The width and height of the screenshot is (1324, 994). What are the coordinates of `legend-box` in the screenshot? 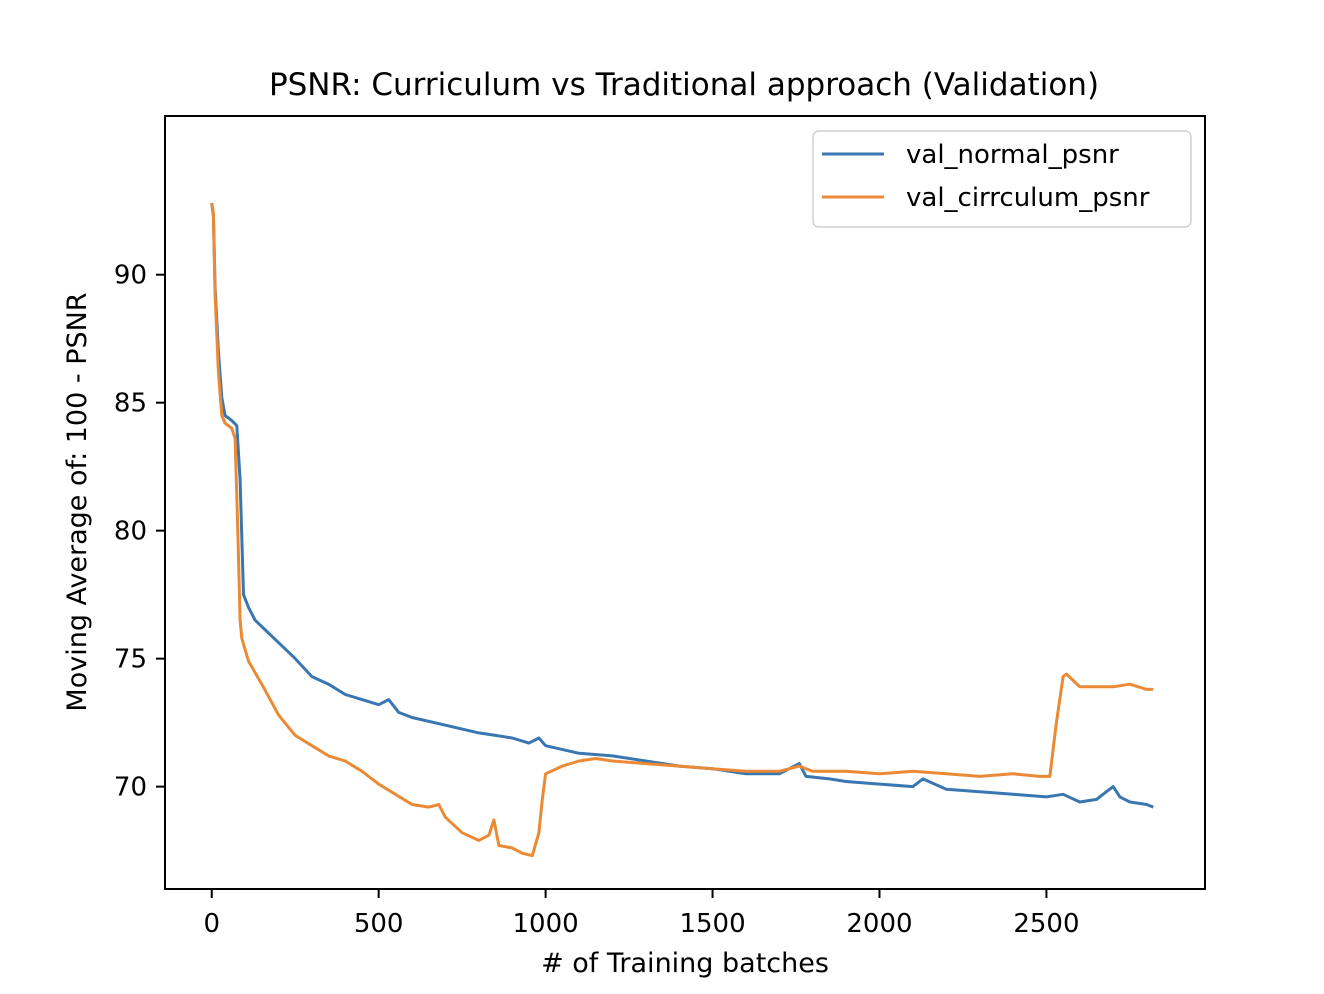 It's located at (1002, 179).